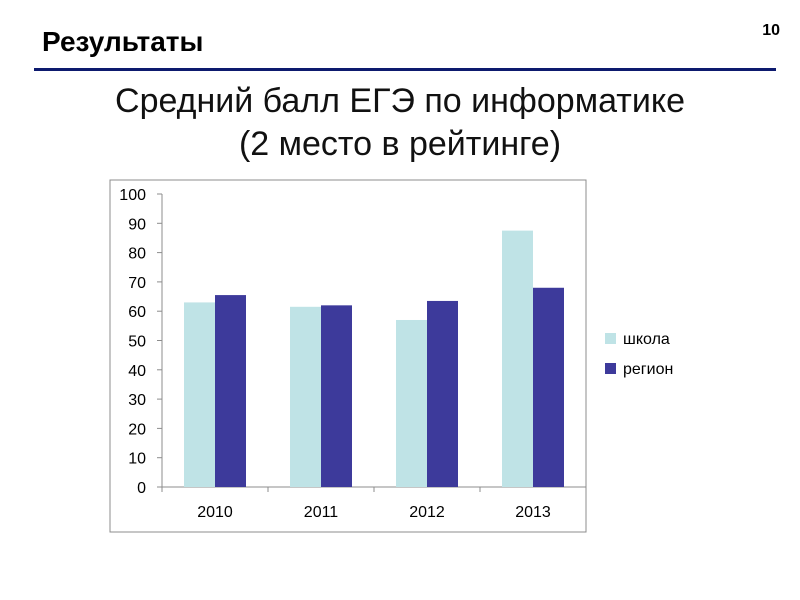  I want to click on y-tick-label: 100, so click(132, 195).